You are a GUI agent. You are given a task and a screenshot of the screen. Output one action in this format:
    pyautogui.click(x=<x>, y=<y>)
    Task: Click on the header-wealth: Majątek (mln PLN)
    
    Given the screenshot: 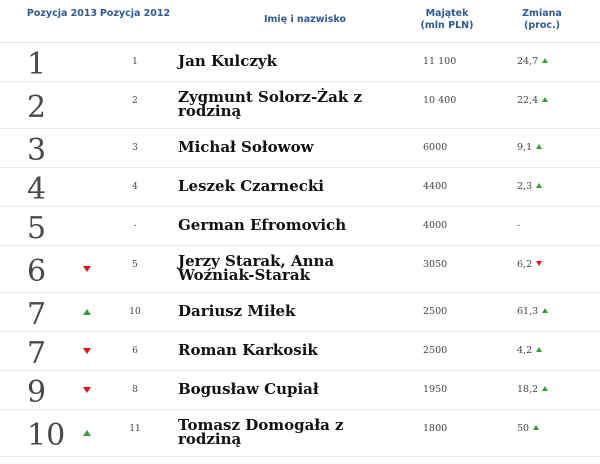 What is the action you would take?
    pyautogui.click(x=447, y=19)
    